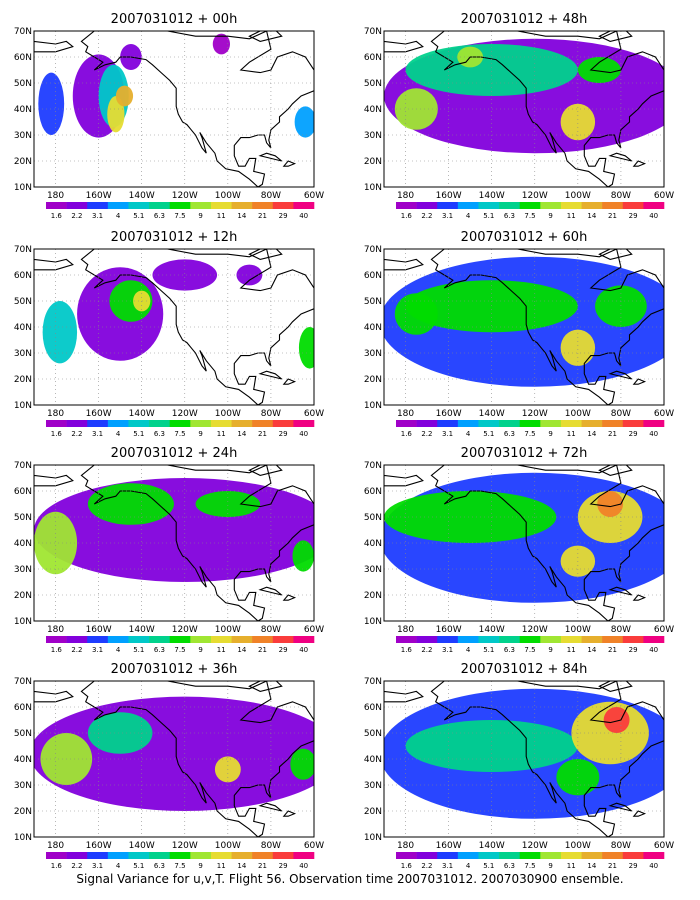 The width and height of the screenshot is (700, 900). What do you see at coordinates (174, 453) in the screenshot?
I see `panel-title: 2007031012 + 24h` at bounding box center [174, 453].